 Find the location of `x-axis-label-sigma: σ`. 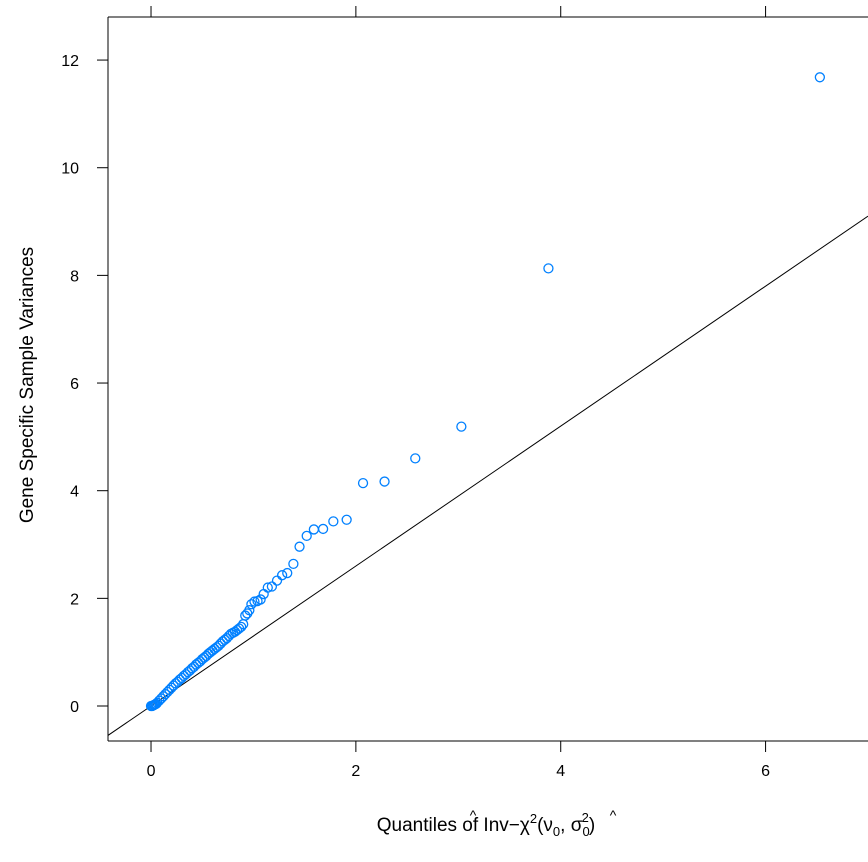

x-axis-label-sigma: σ is located at coordinates (577, 825).